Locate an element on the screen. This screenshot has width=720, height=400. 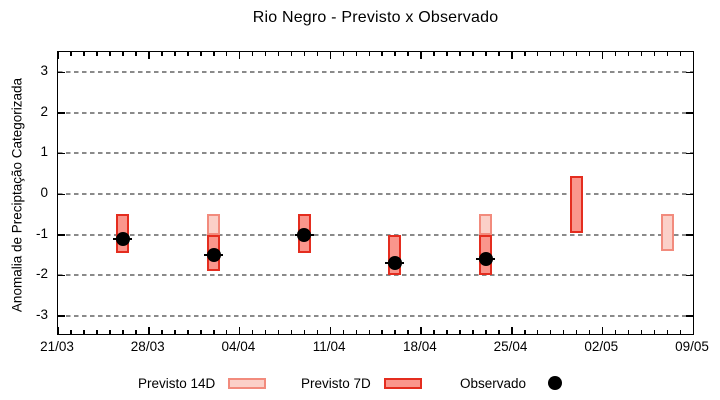
legend-item-previsto-7d: Previsto 7D is located at coordinates (361, 383).